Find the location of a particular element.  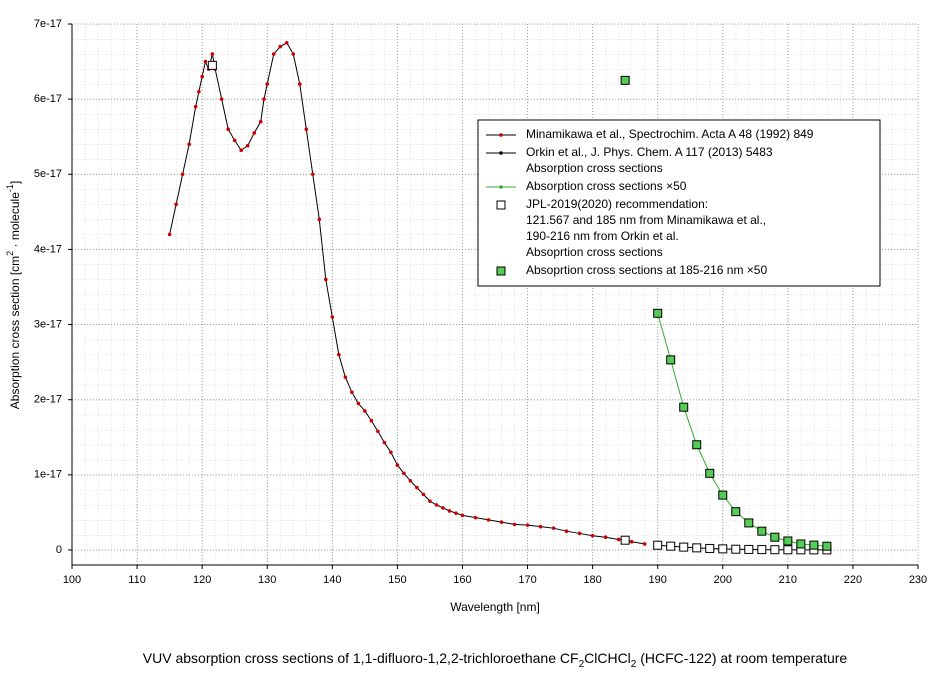

legend-label: JPL-2019(2020) recommendation: is located at coordinates (617, 204).